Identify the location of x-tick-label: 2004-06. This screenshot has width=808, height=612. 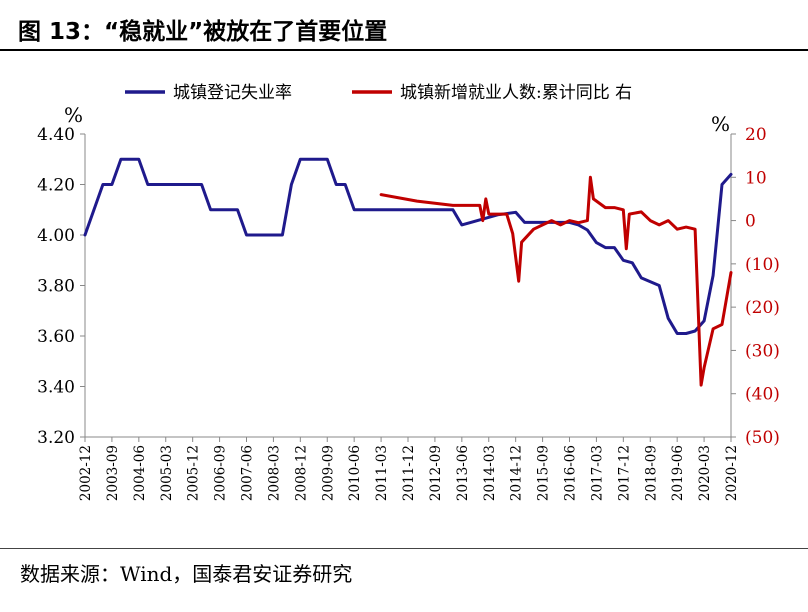
(140, 473).